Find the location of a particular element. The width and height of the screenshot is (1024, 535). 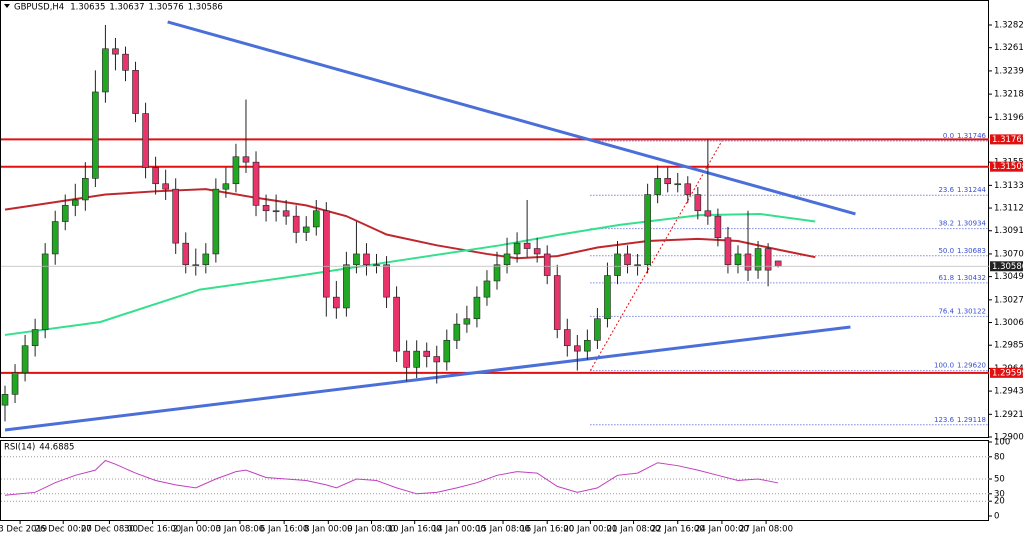

fib-price: 1.29118 is located at coordinates (971, 420).